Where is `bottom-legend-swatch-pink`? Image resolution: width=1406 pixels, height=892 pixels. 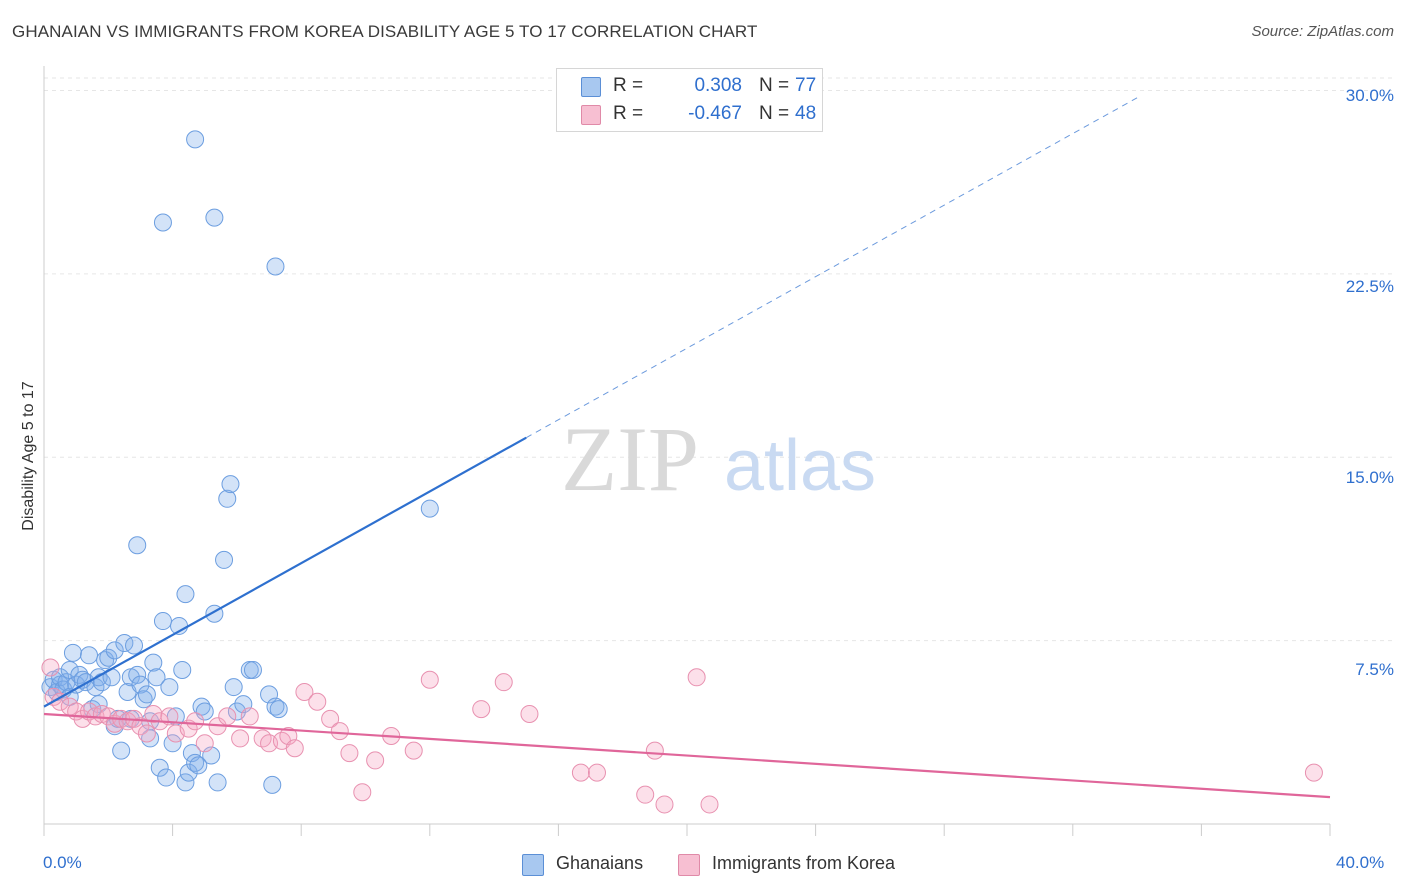 bottom-legend-swatch-pink is located at coordinates (689, 865).